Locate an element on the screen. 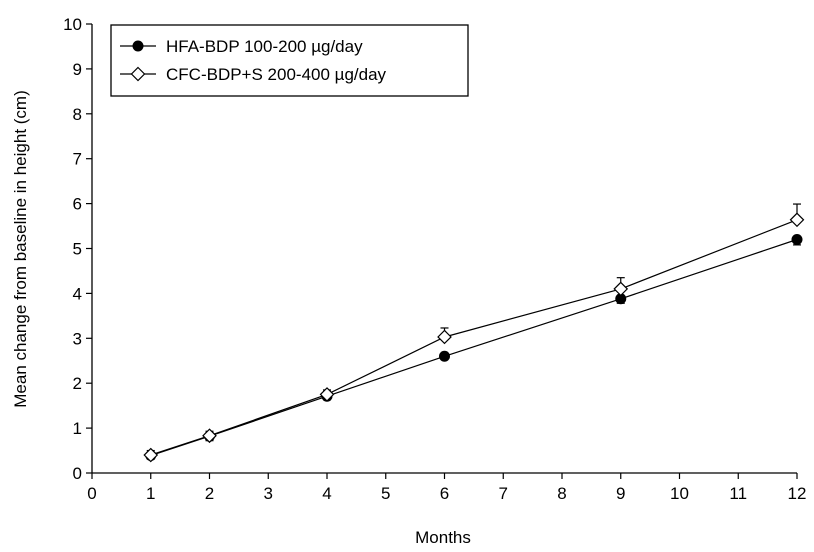 This screenshot has width=814, height=552. x-tick-label: 8 is located at coordinates (561, 493).